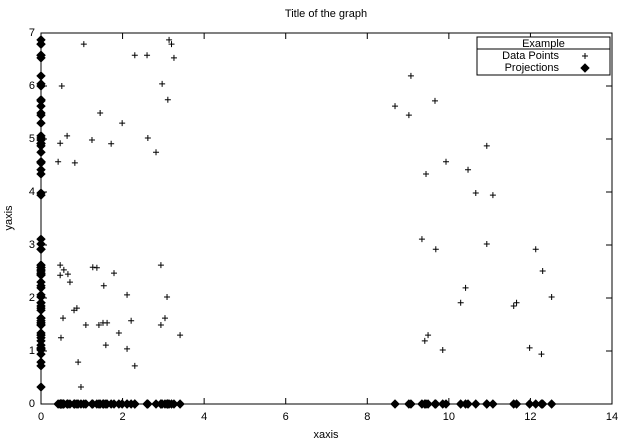 The height and width of the screenshot is (443, 623). Describe the element at coordinates (530, 56) in the screenshot. I see `legend-label: Data Points` at that location.